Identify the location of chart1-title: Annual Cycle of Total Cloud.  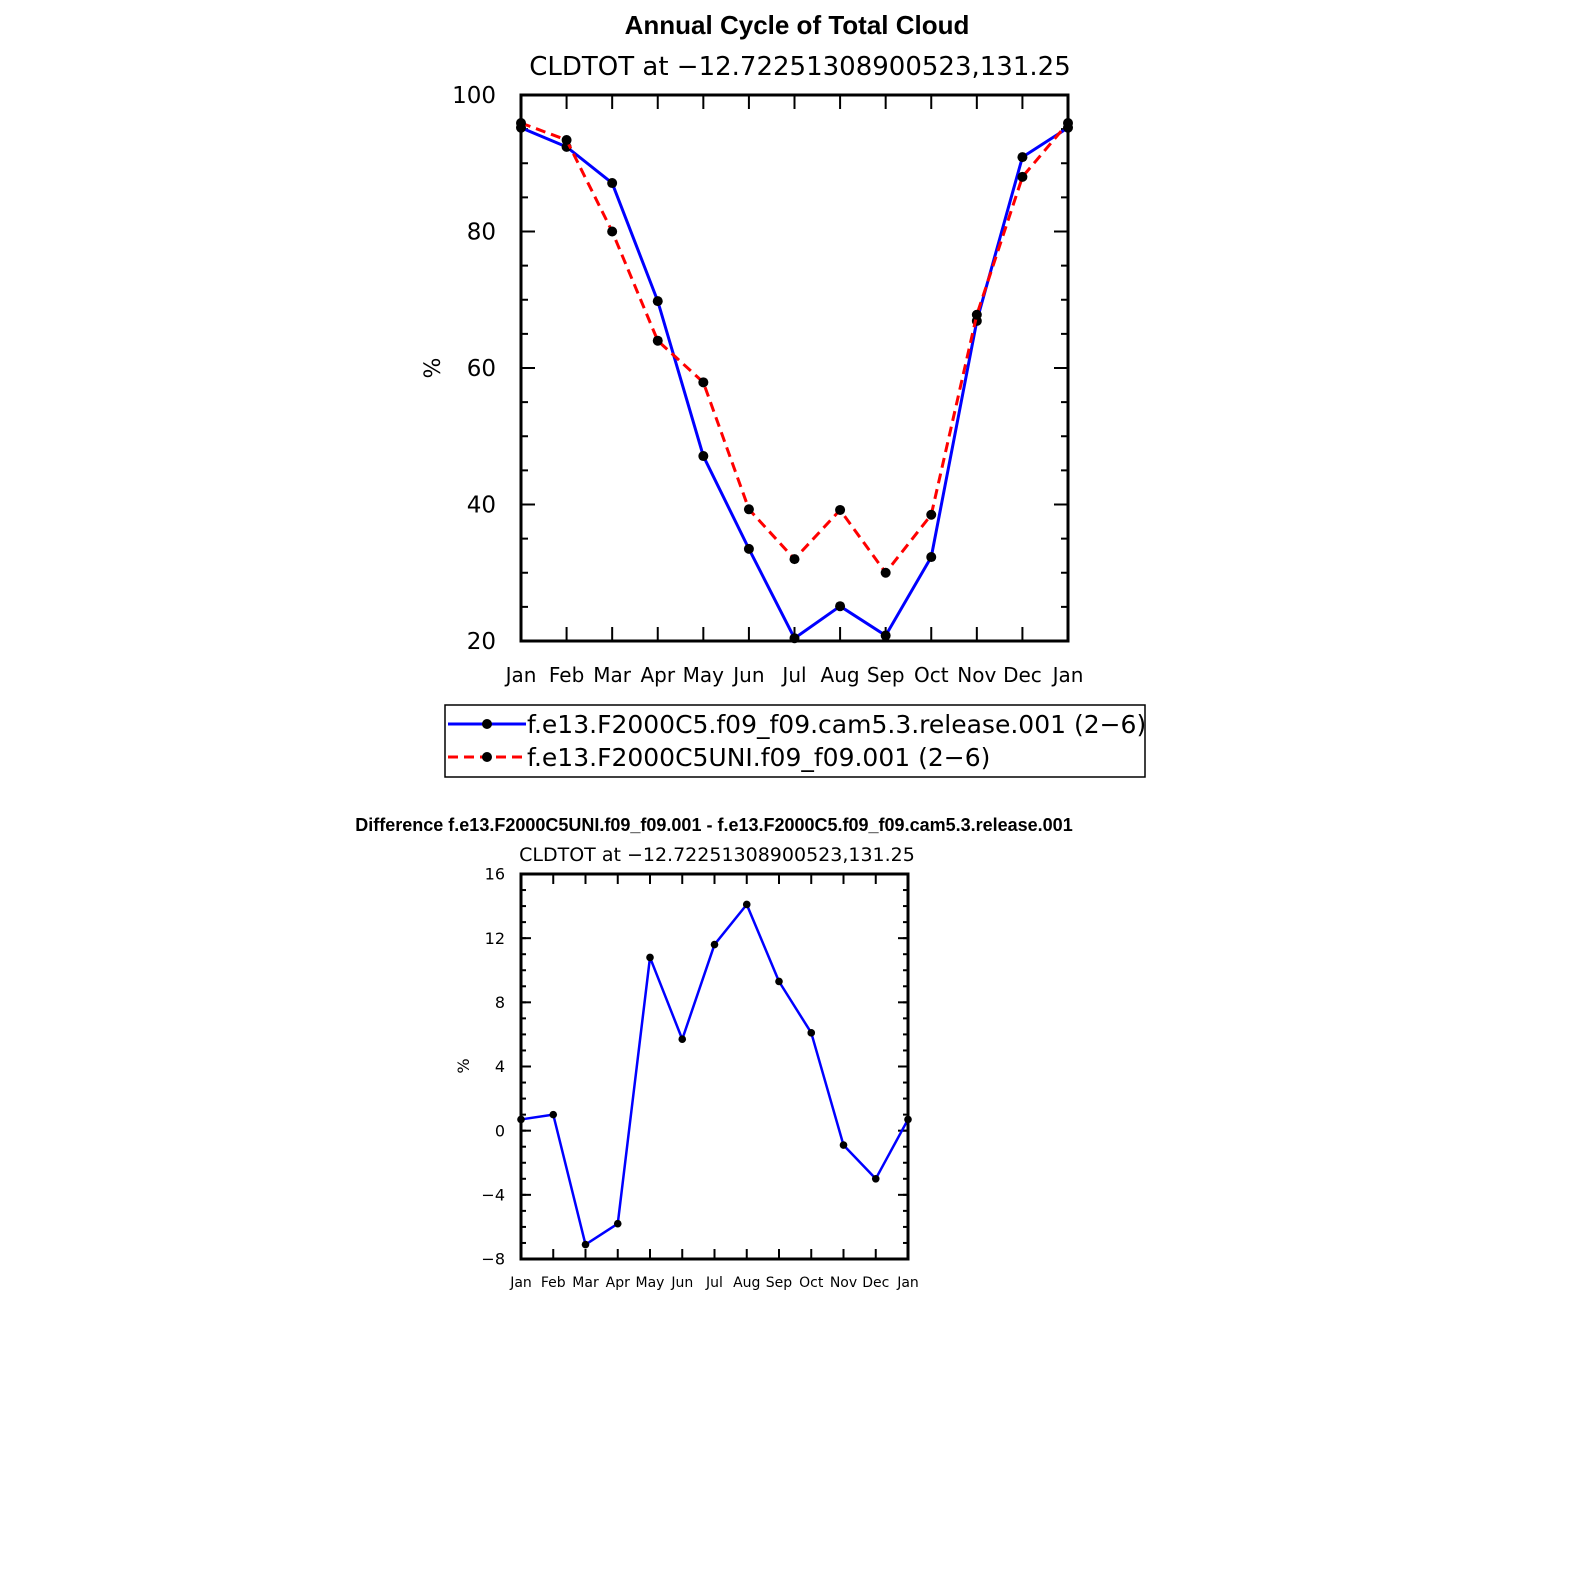
(797, 25).